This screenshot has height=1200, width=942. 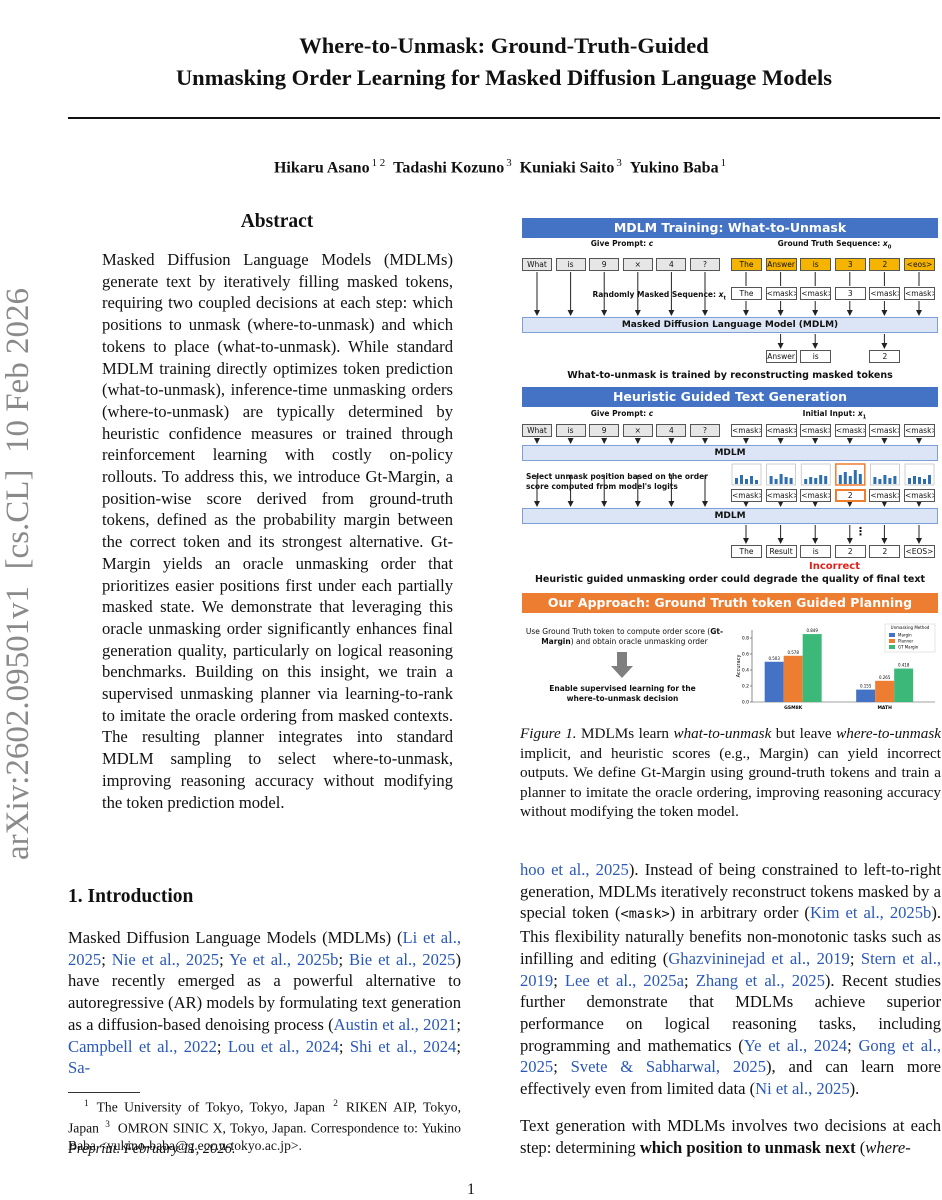 I want to click on prompt-token: is, so click(x=570, y=264).